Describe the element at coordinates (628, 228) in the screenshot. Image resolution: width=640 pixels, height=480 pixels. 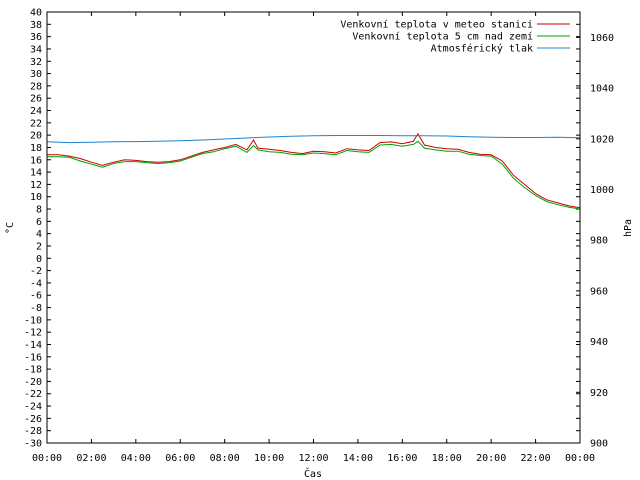
I see `right-axis-label: hPa` at that location.